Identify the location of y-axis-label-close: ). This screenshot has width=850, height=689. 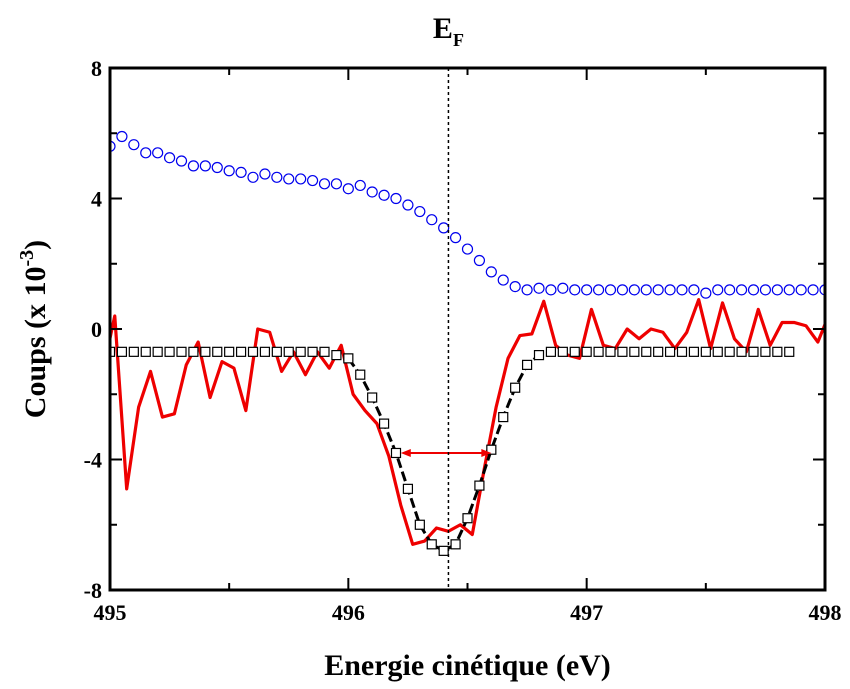
(35, 245).